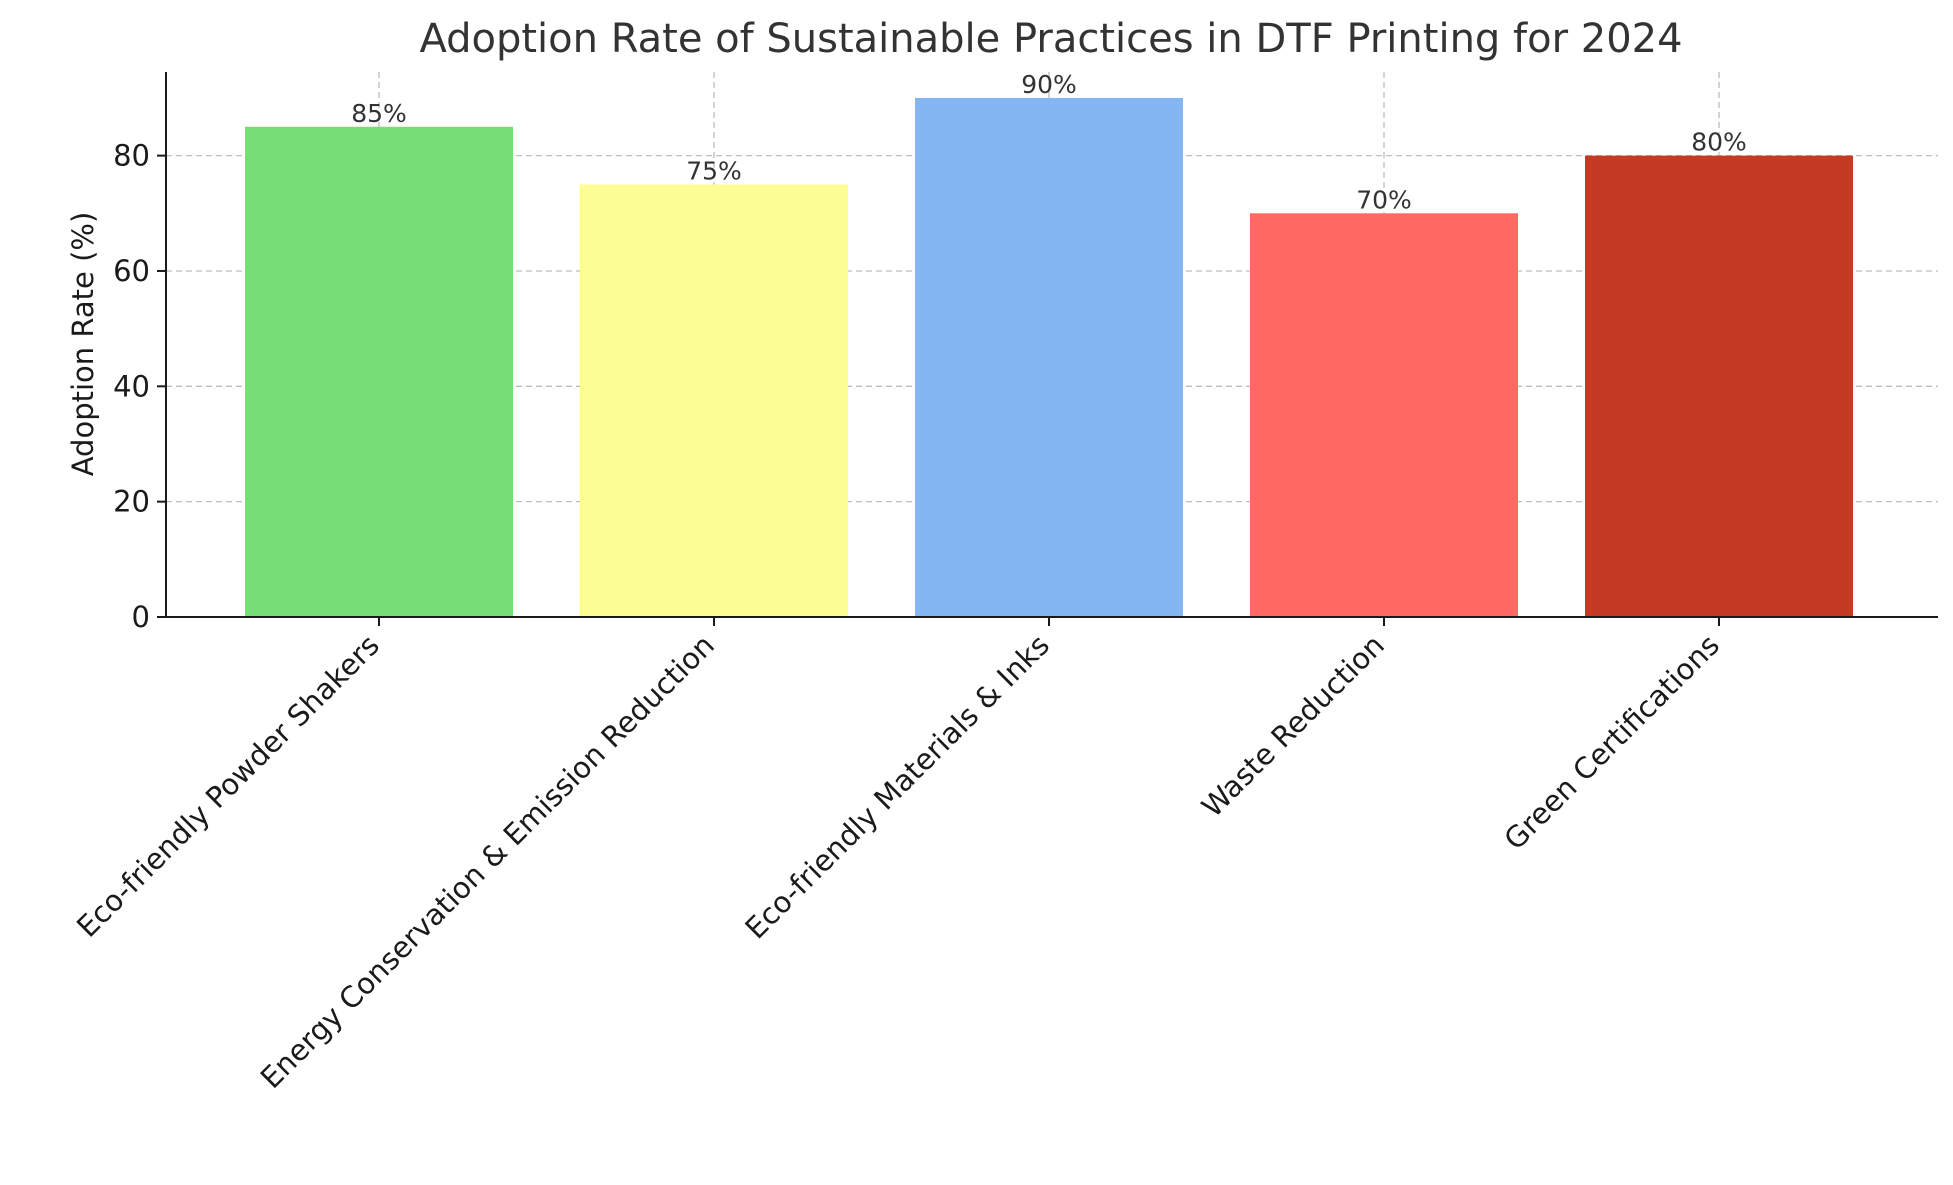 This screenshot has height=1185, width=1953. What do you see at coordinates (83, 344) in the screenshot?
I see `y-axis-label: Adoption Rate (%)` at bounding box center [83, 344].